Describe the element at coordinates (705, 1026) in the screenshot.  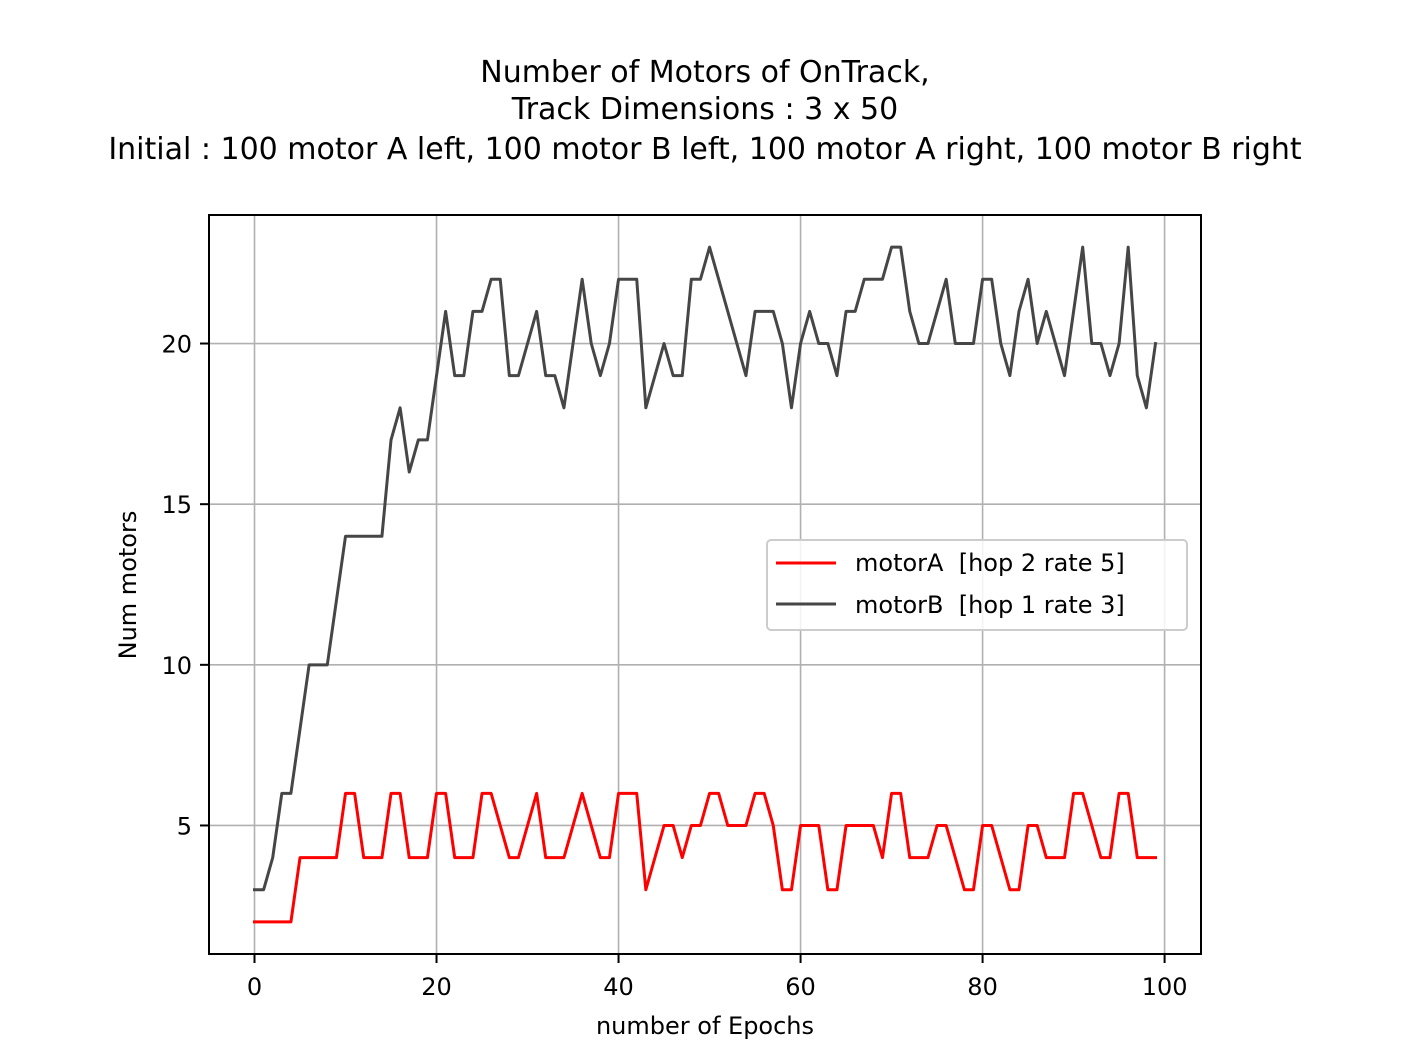
I see `x-axis-label: number of Epochs` at that location.